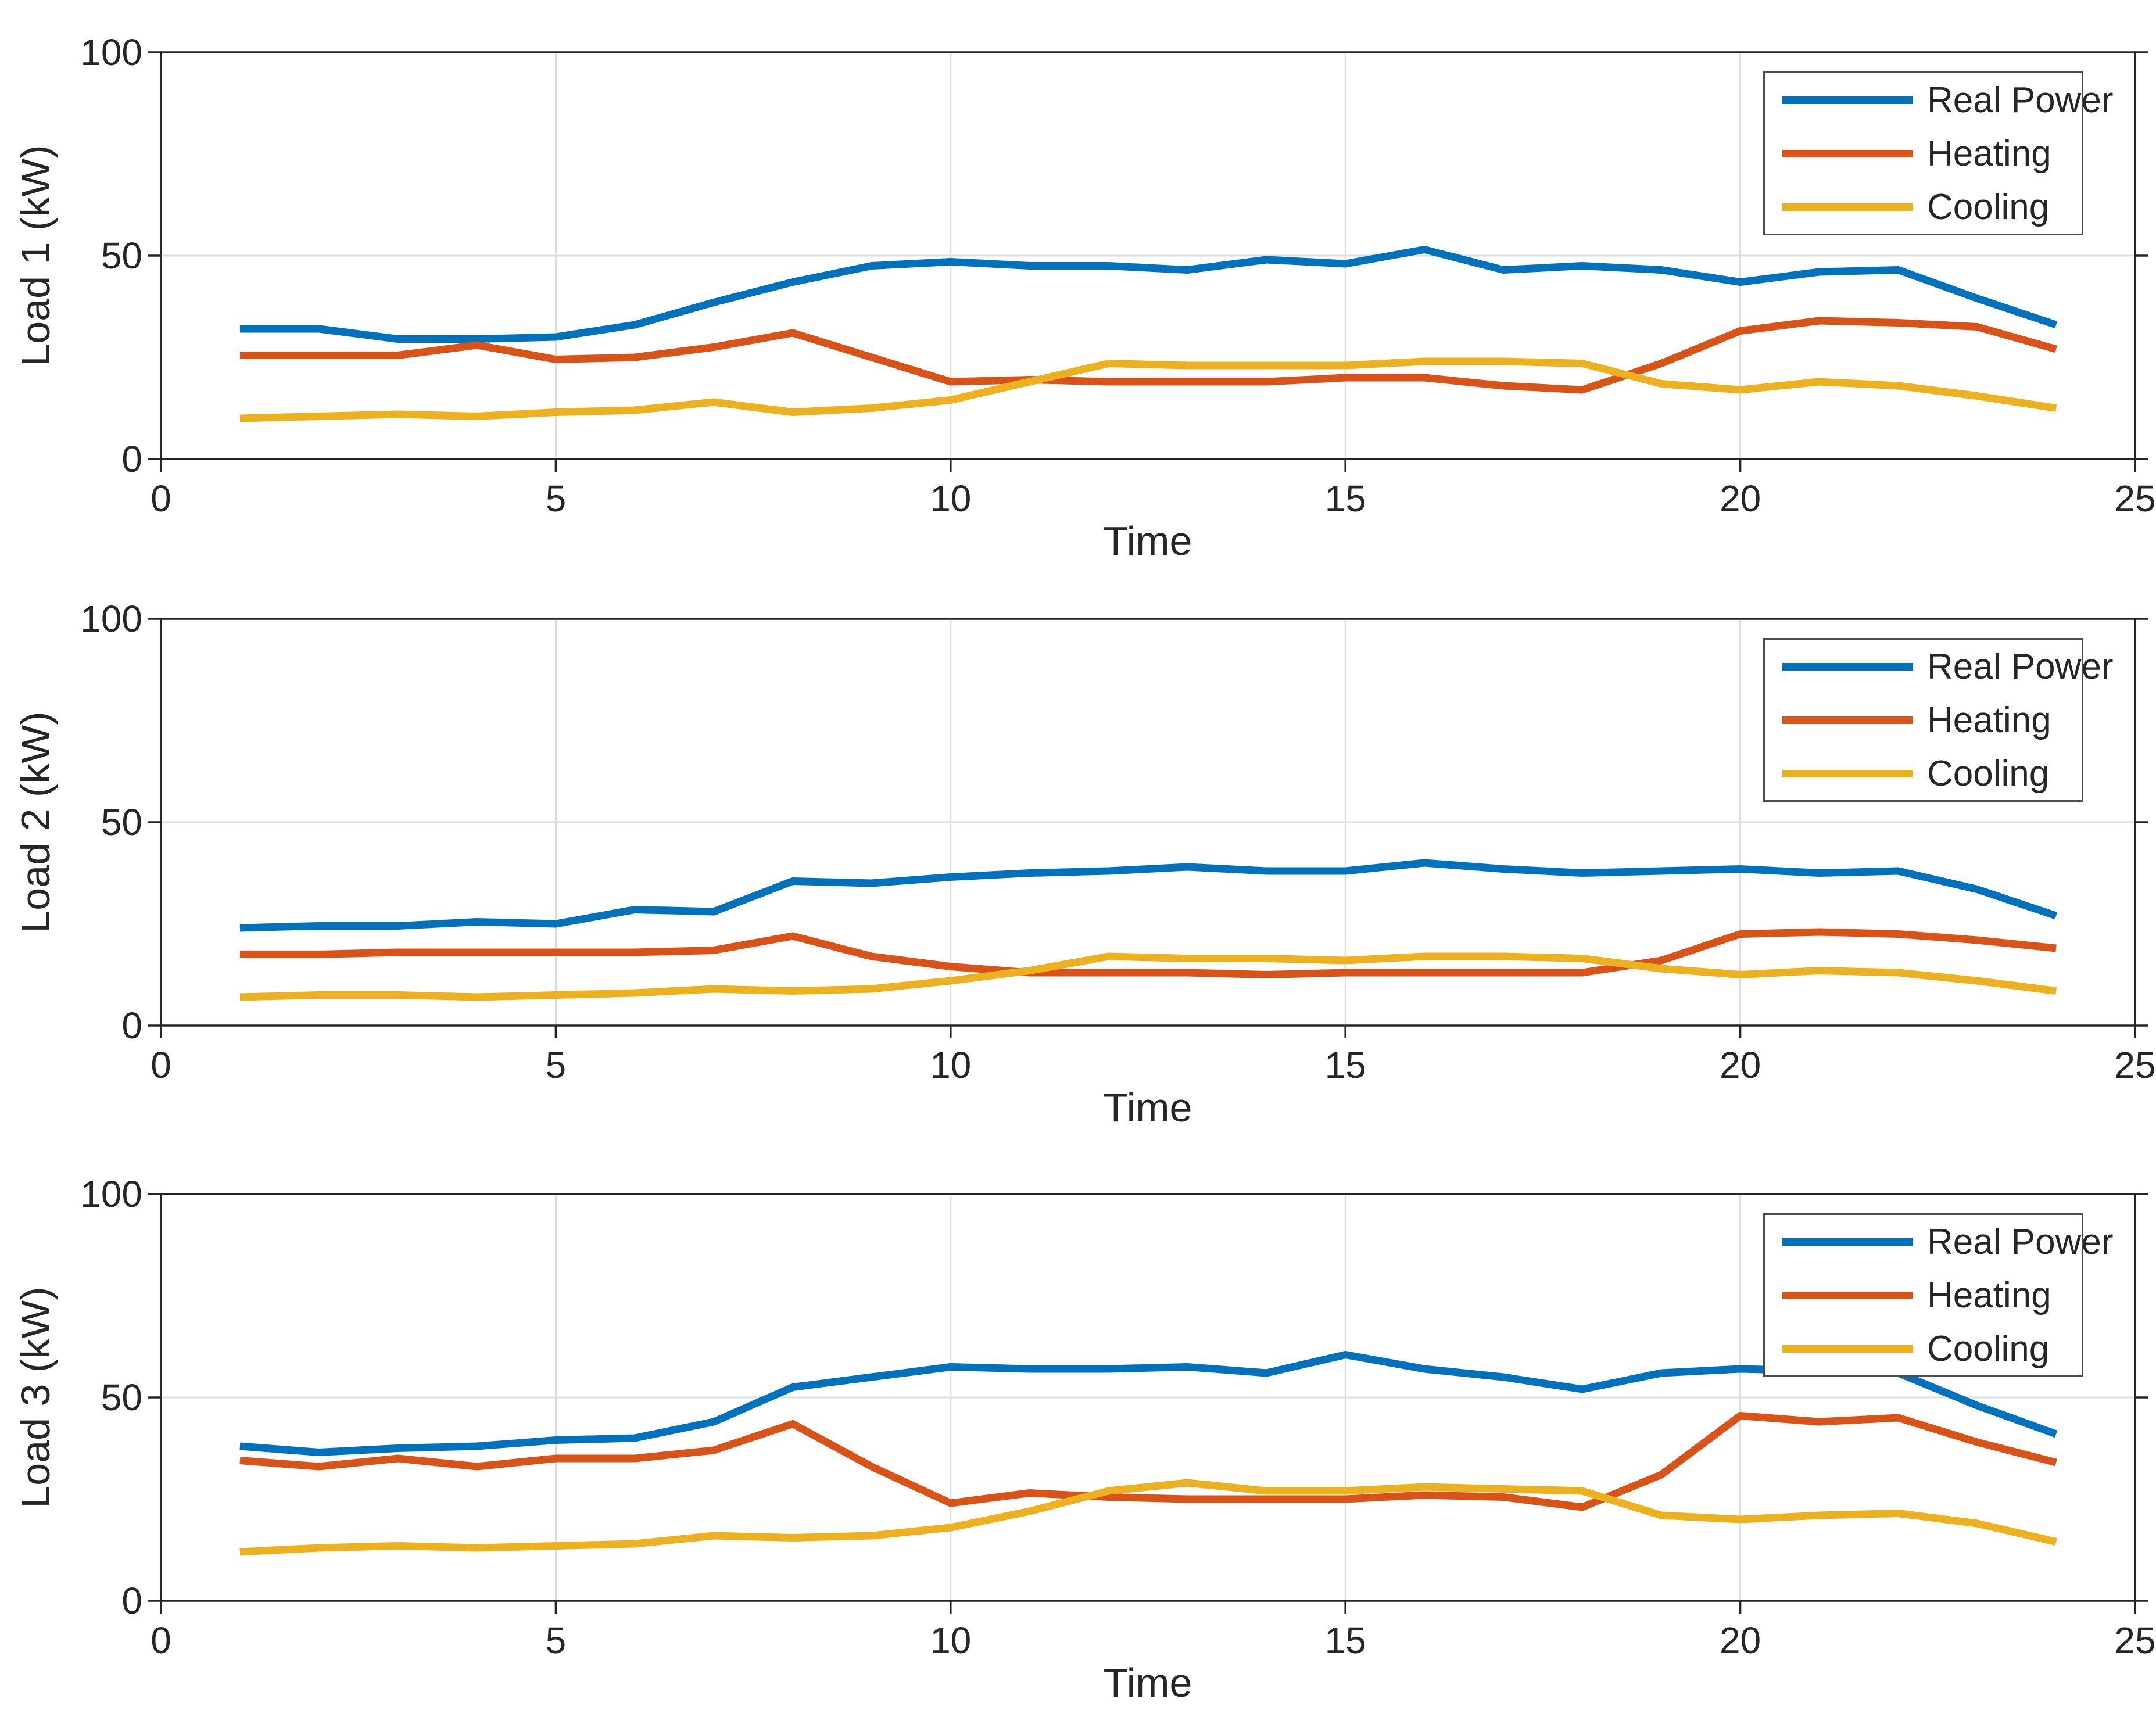 This screenshot has height=1717, width=2156. I want to click on y-axis-label: Load 1 (kW), so click(35, 256).